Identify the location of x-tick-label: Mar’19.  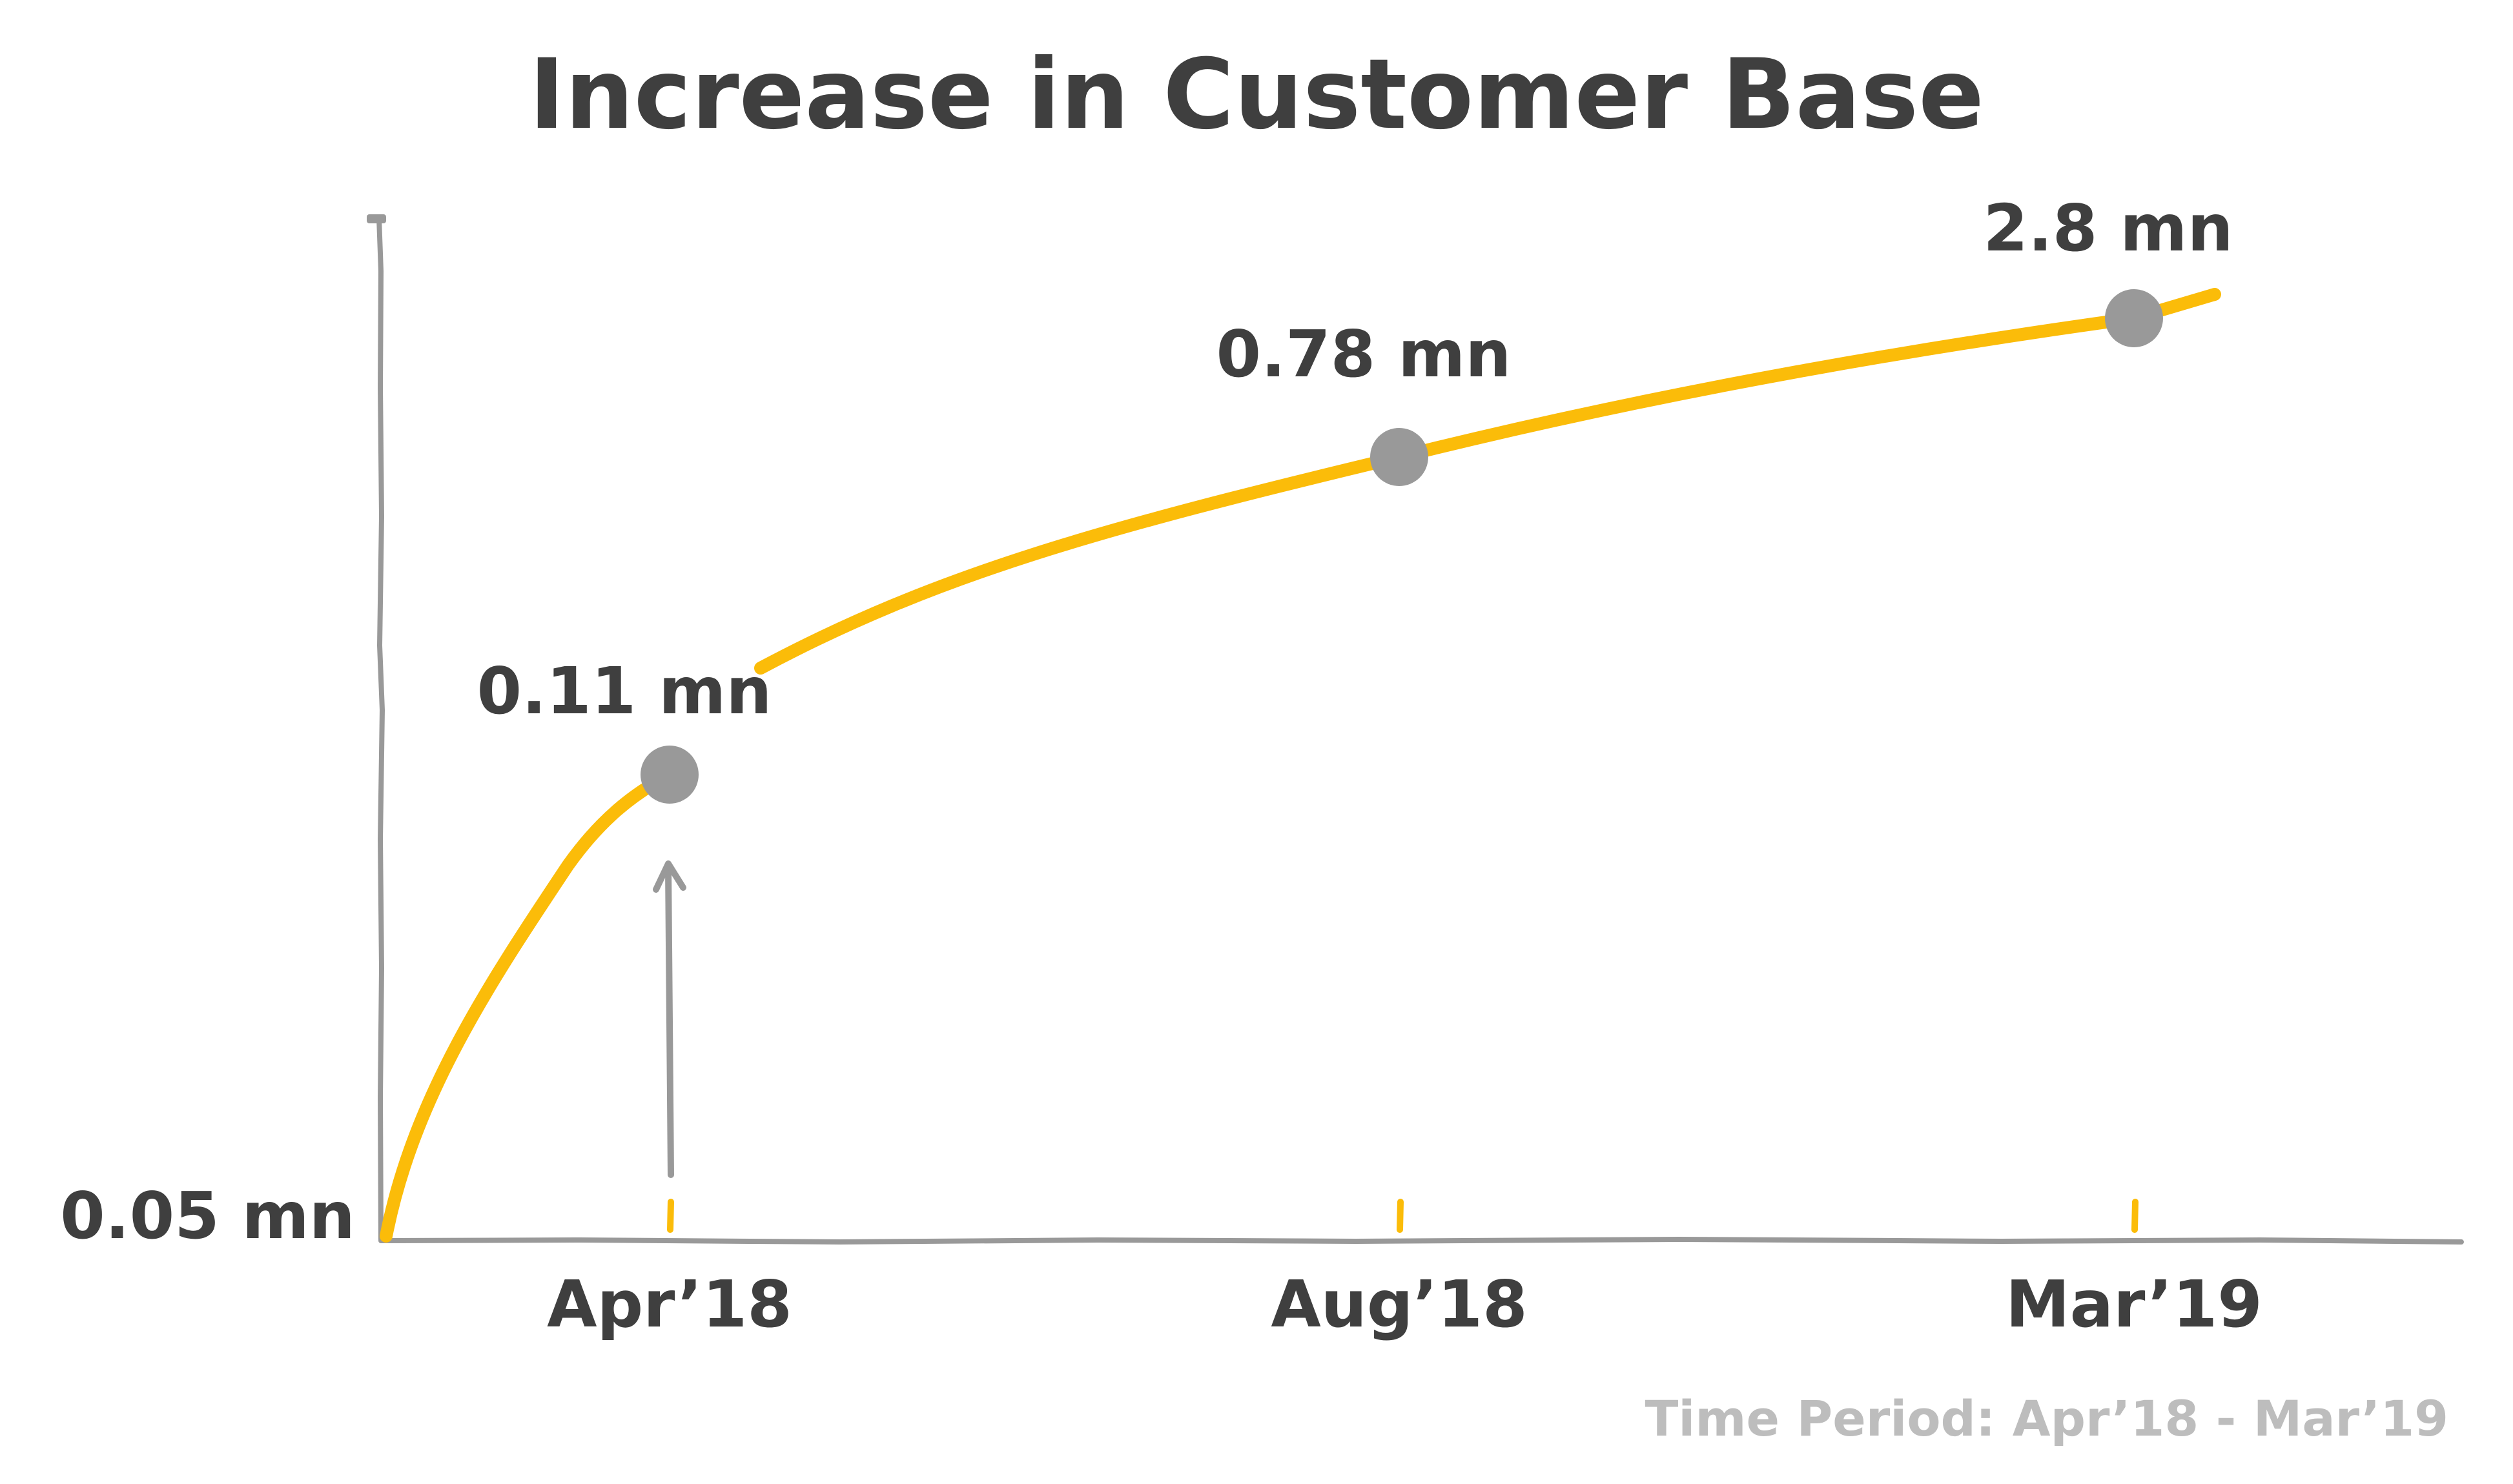
(2133, 1304).